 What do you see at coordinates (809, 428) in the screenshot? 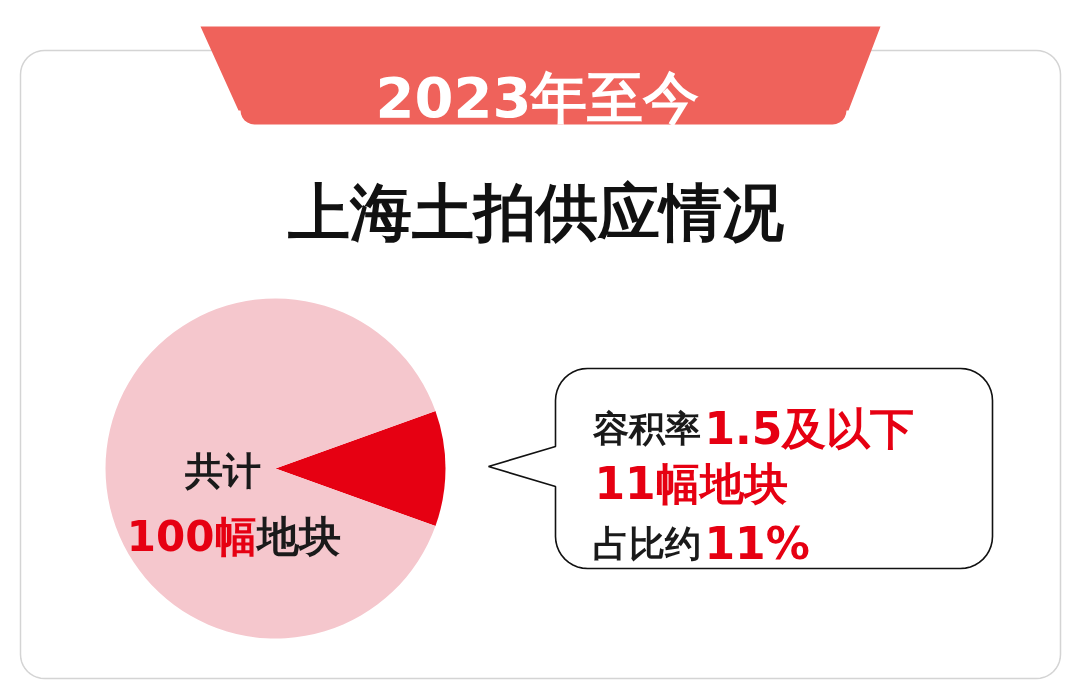
I see `text: 1.5及以下` at bounding box center [809, 428].